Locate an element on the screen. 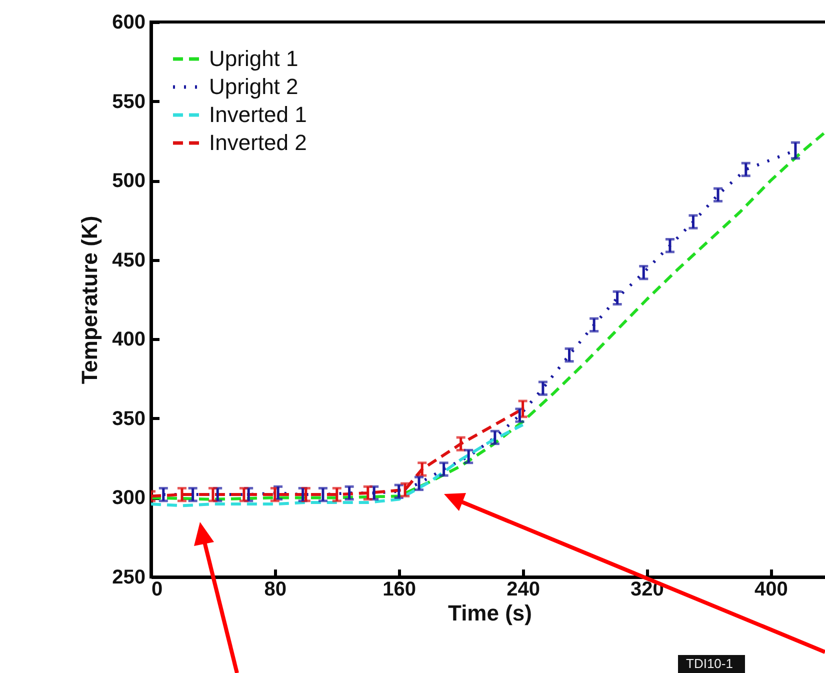 The height and width of the screenshot is (673, 825). legend-label: Inverted 2 is located at coordinates (258, 142).